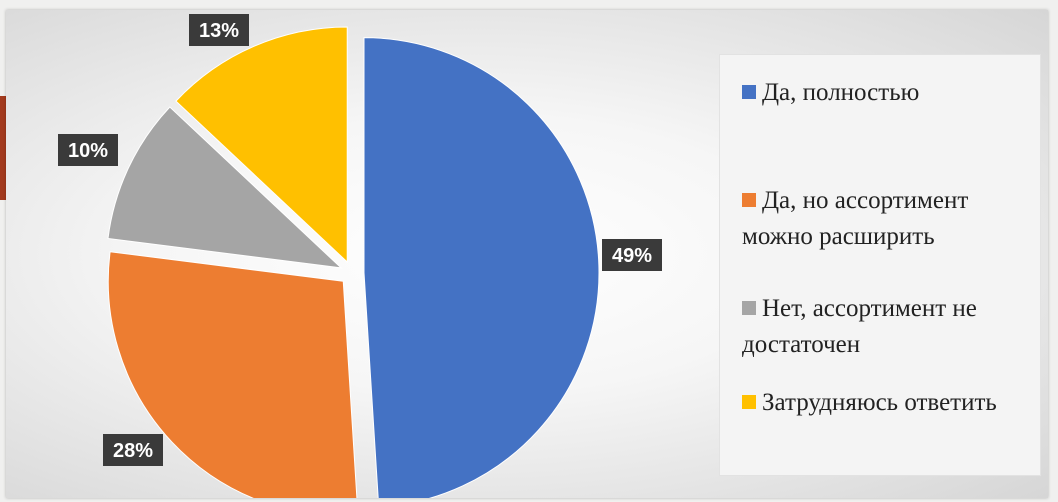 This screenshot has width=1058, height=502. I want to click on data-label: 49%, so click(632, 255).